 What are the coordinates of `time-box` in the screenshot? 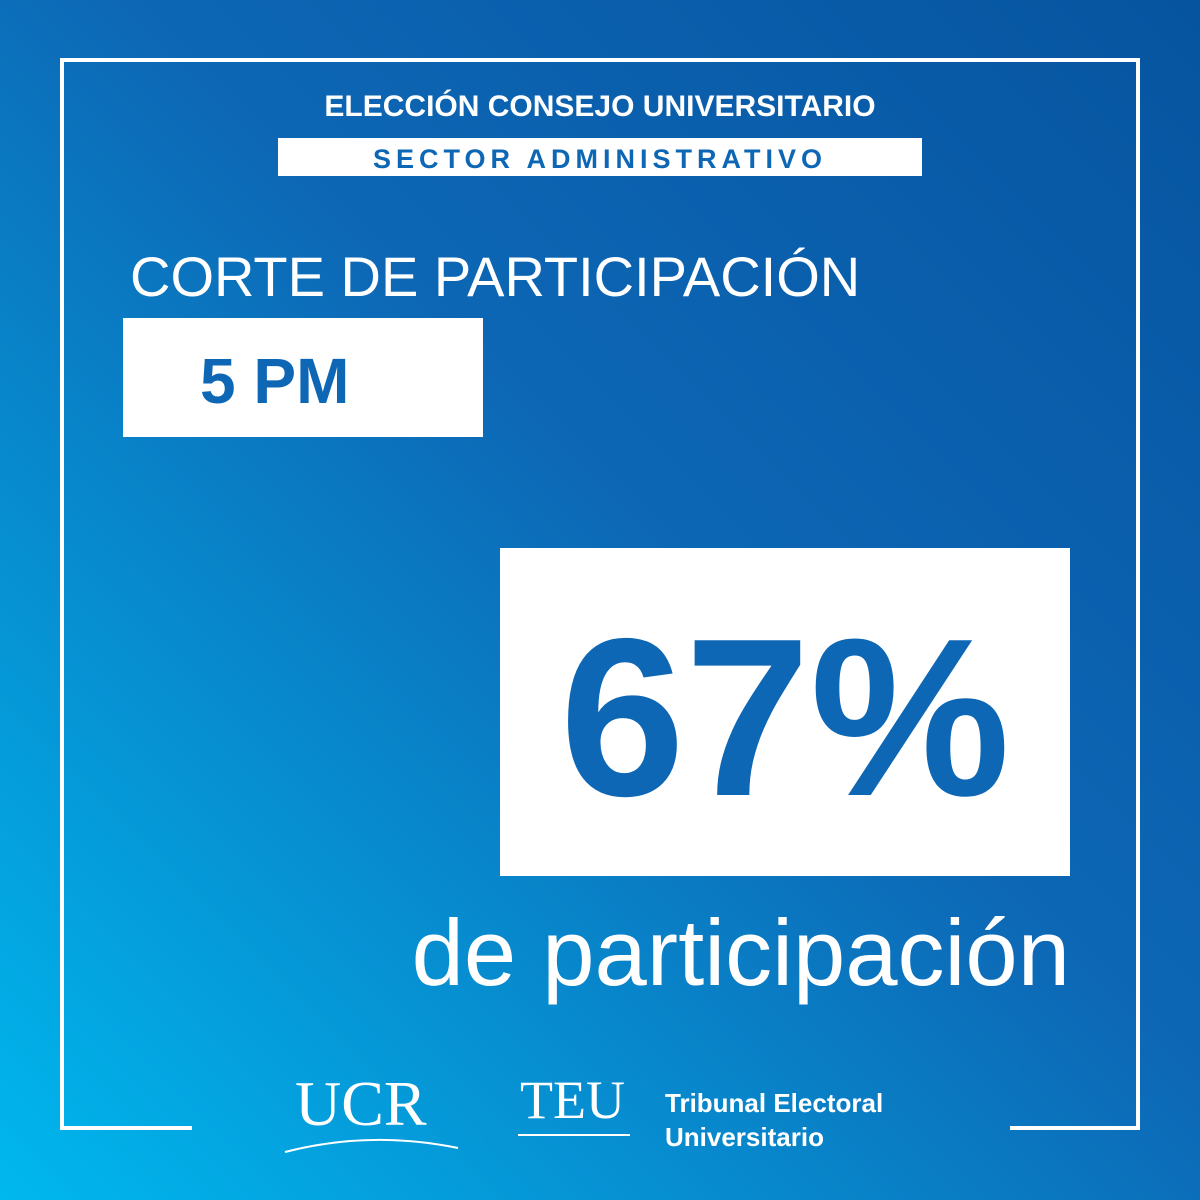 It's located at (303, 377).